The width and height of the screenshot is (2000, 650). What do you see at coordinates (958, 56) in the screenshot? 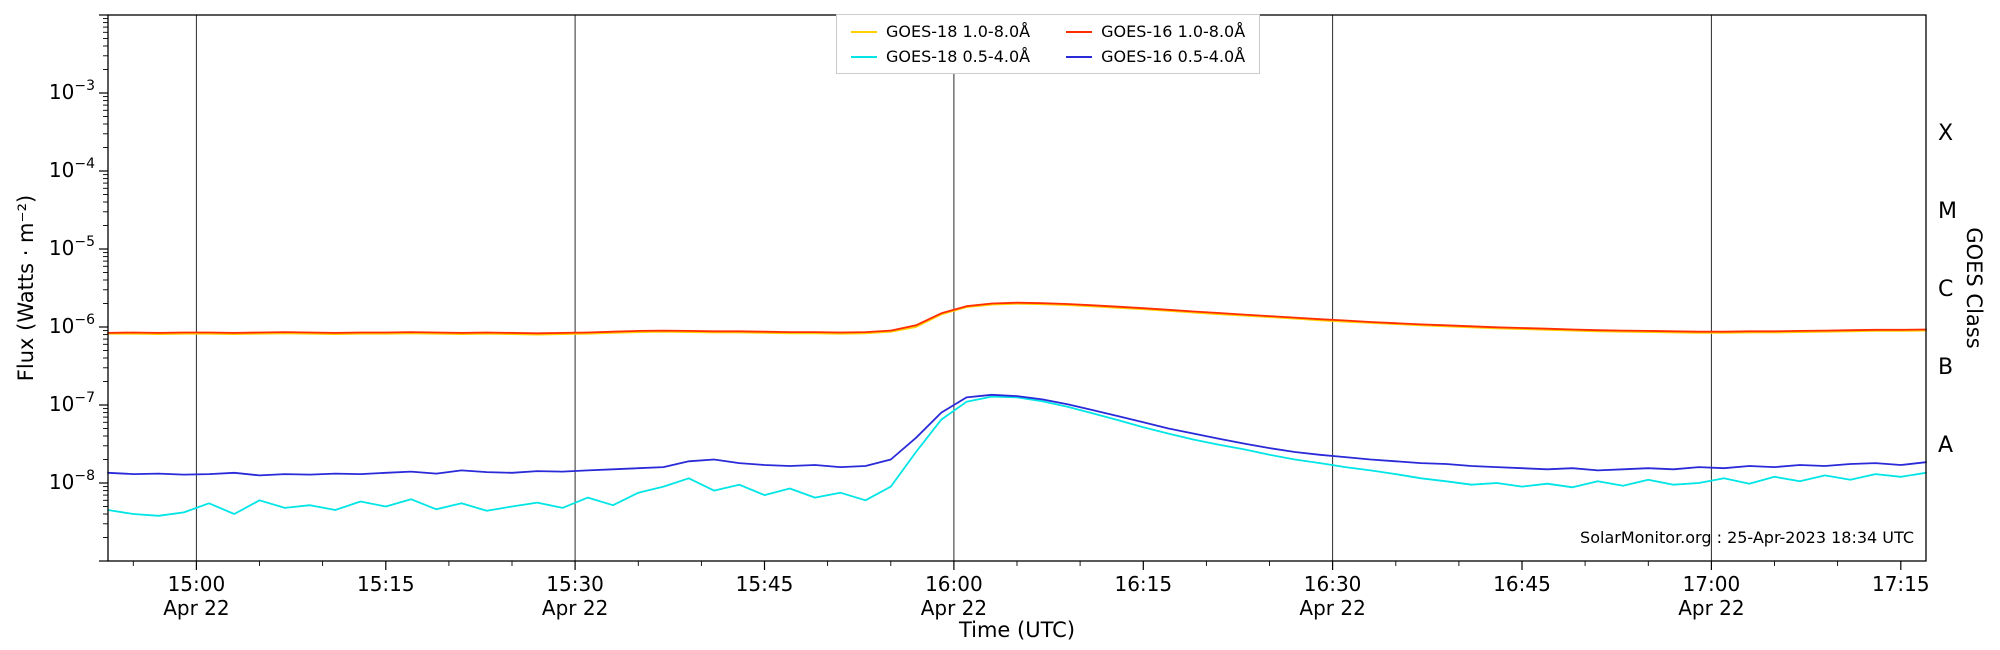
I see `legend-label-goes18-short: GOES-18 0.5-4.0Å` at bounding box center [958, 56].